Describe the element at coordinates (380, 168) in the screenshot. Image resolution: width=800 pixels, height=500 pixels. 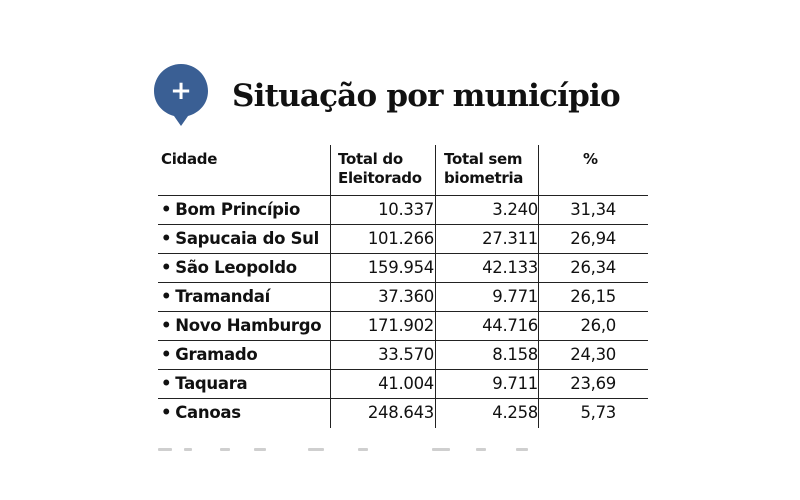
I see `header-total-eleitorado: Total do Eleitorado` at that location.